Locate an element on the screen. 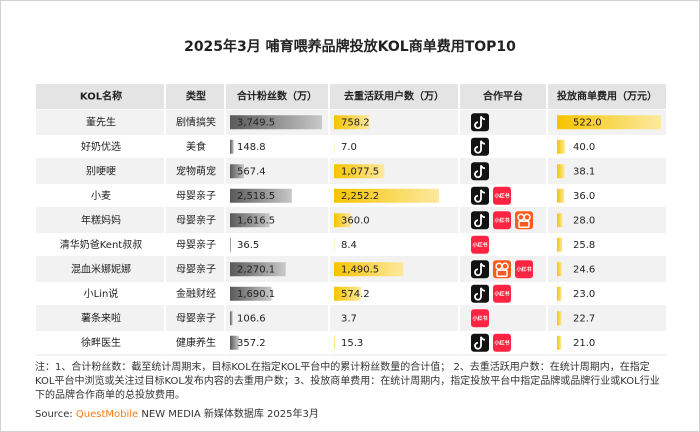 The width and height of the screenshot is (700, 432). value-label: 25.8 is located at coordinates (584, 245).